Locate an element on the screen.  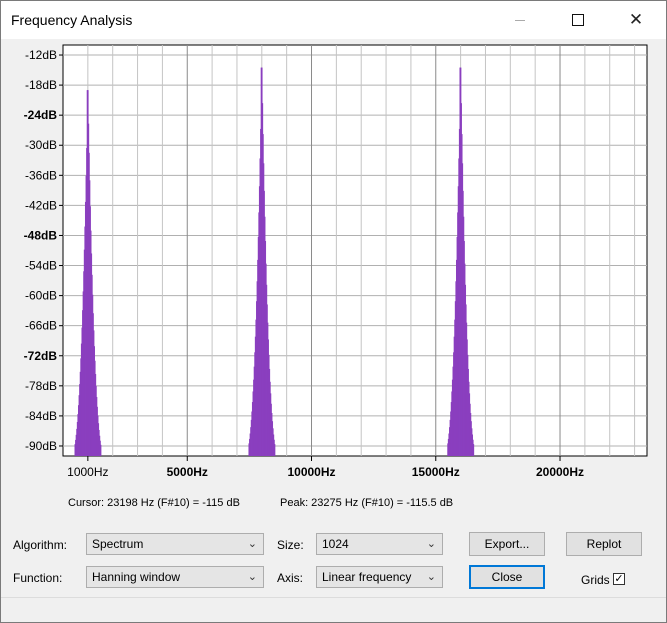
y-tick-label: -48dB is located at coordinates (41, 235).